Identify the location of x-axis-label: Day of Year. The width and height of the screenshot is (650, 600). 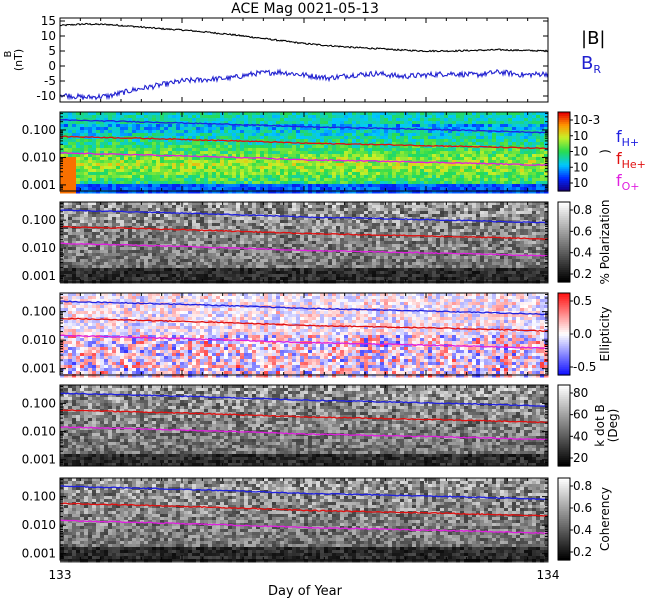
(305, 591).